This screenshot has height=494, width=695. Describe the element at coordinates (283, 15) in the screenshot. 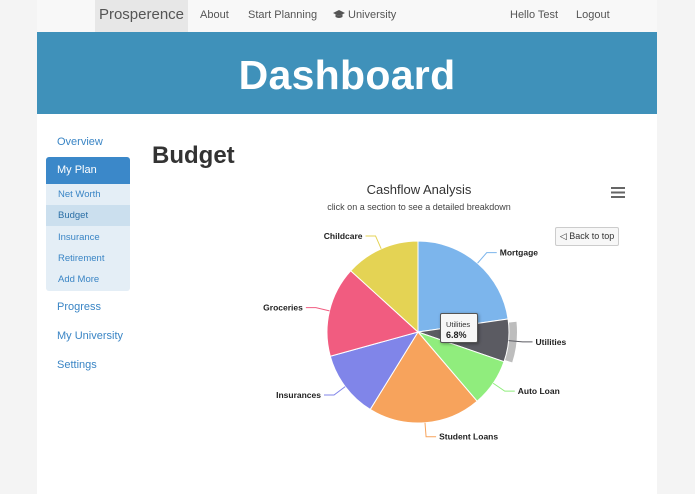

I see `nav-start-planning: Start Planning` at that location.